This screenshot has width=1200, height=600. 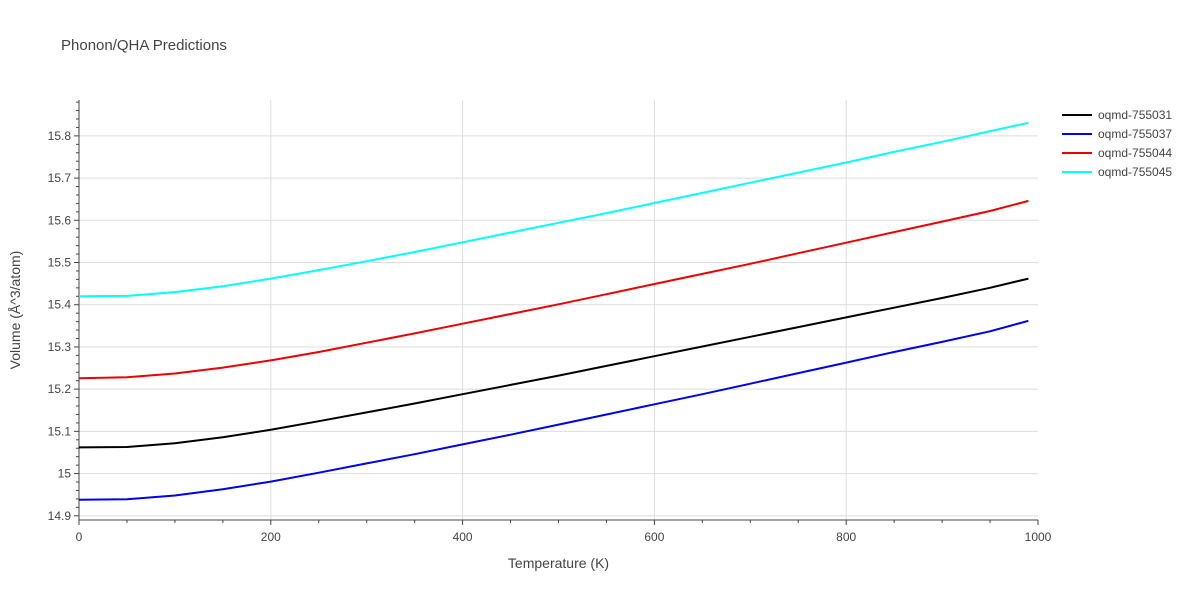 I want to click on legend-item: oqmd-755037, so click(x=1117, y=134).